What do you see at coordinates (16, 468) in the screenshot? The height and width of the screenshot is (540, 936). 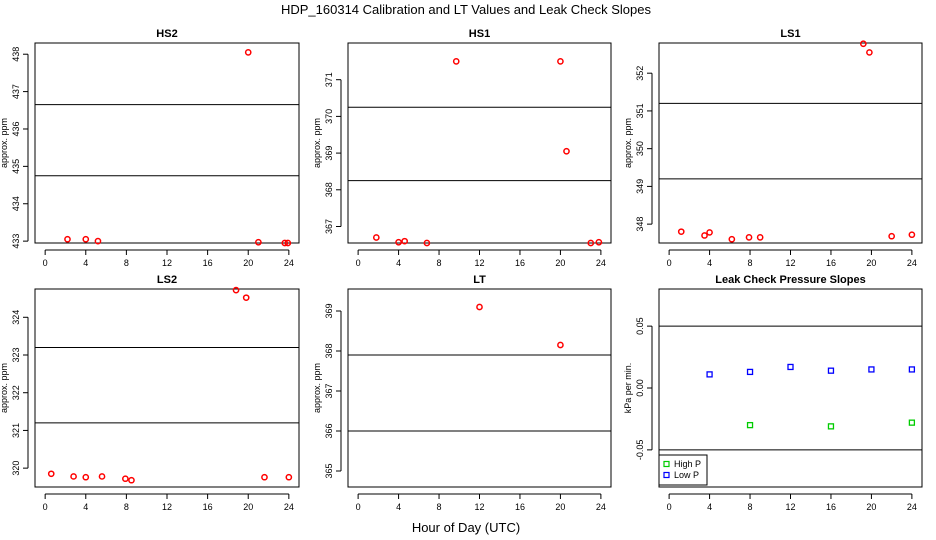 I see `y-tick-label: 320` at bounding box center [16, 468].